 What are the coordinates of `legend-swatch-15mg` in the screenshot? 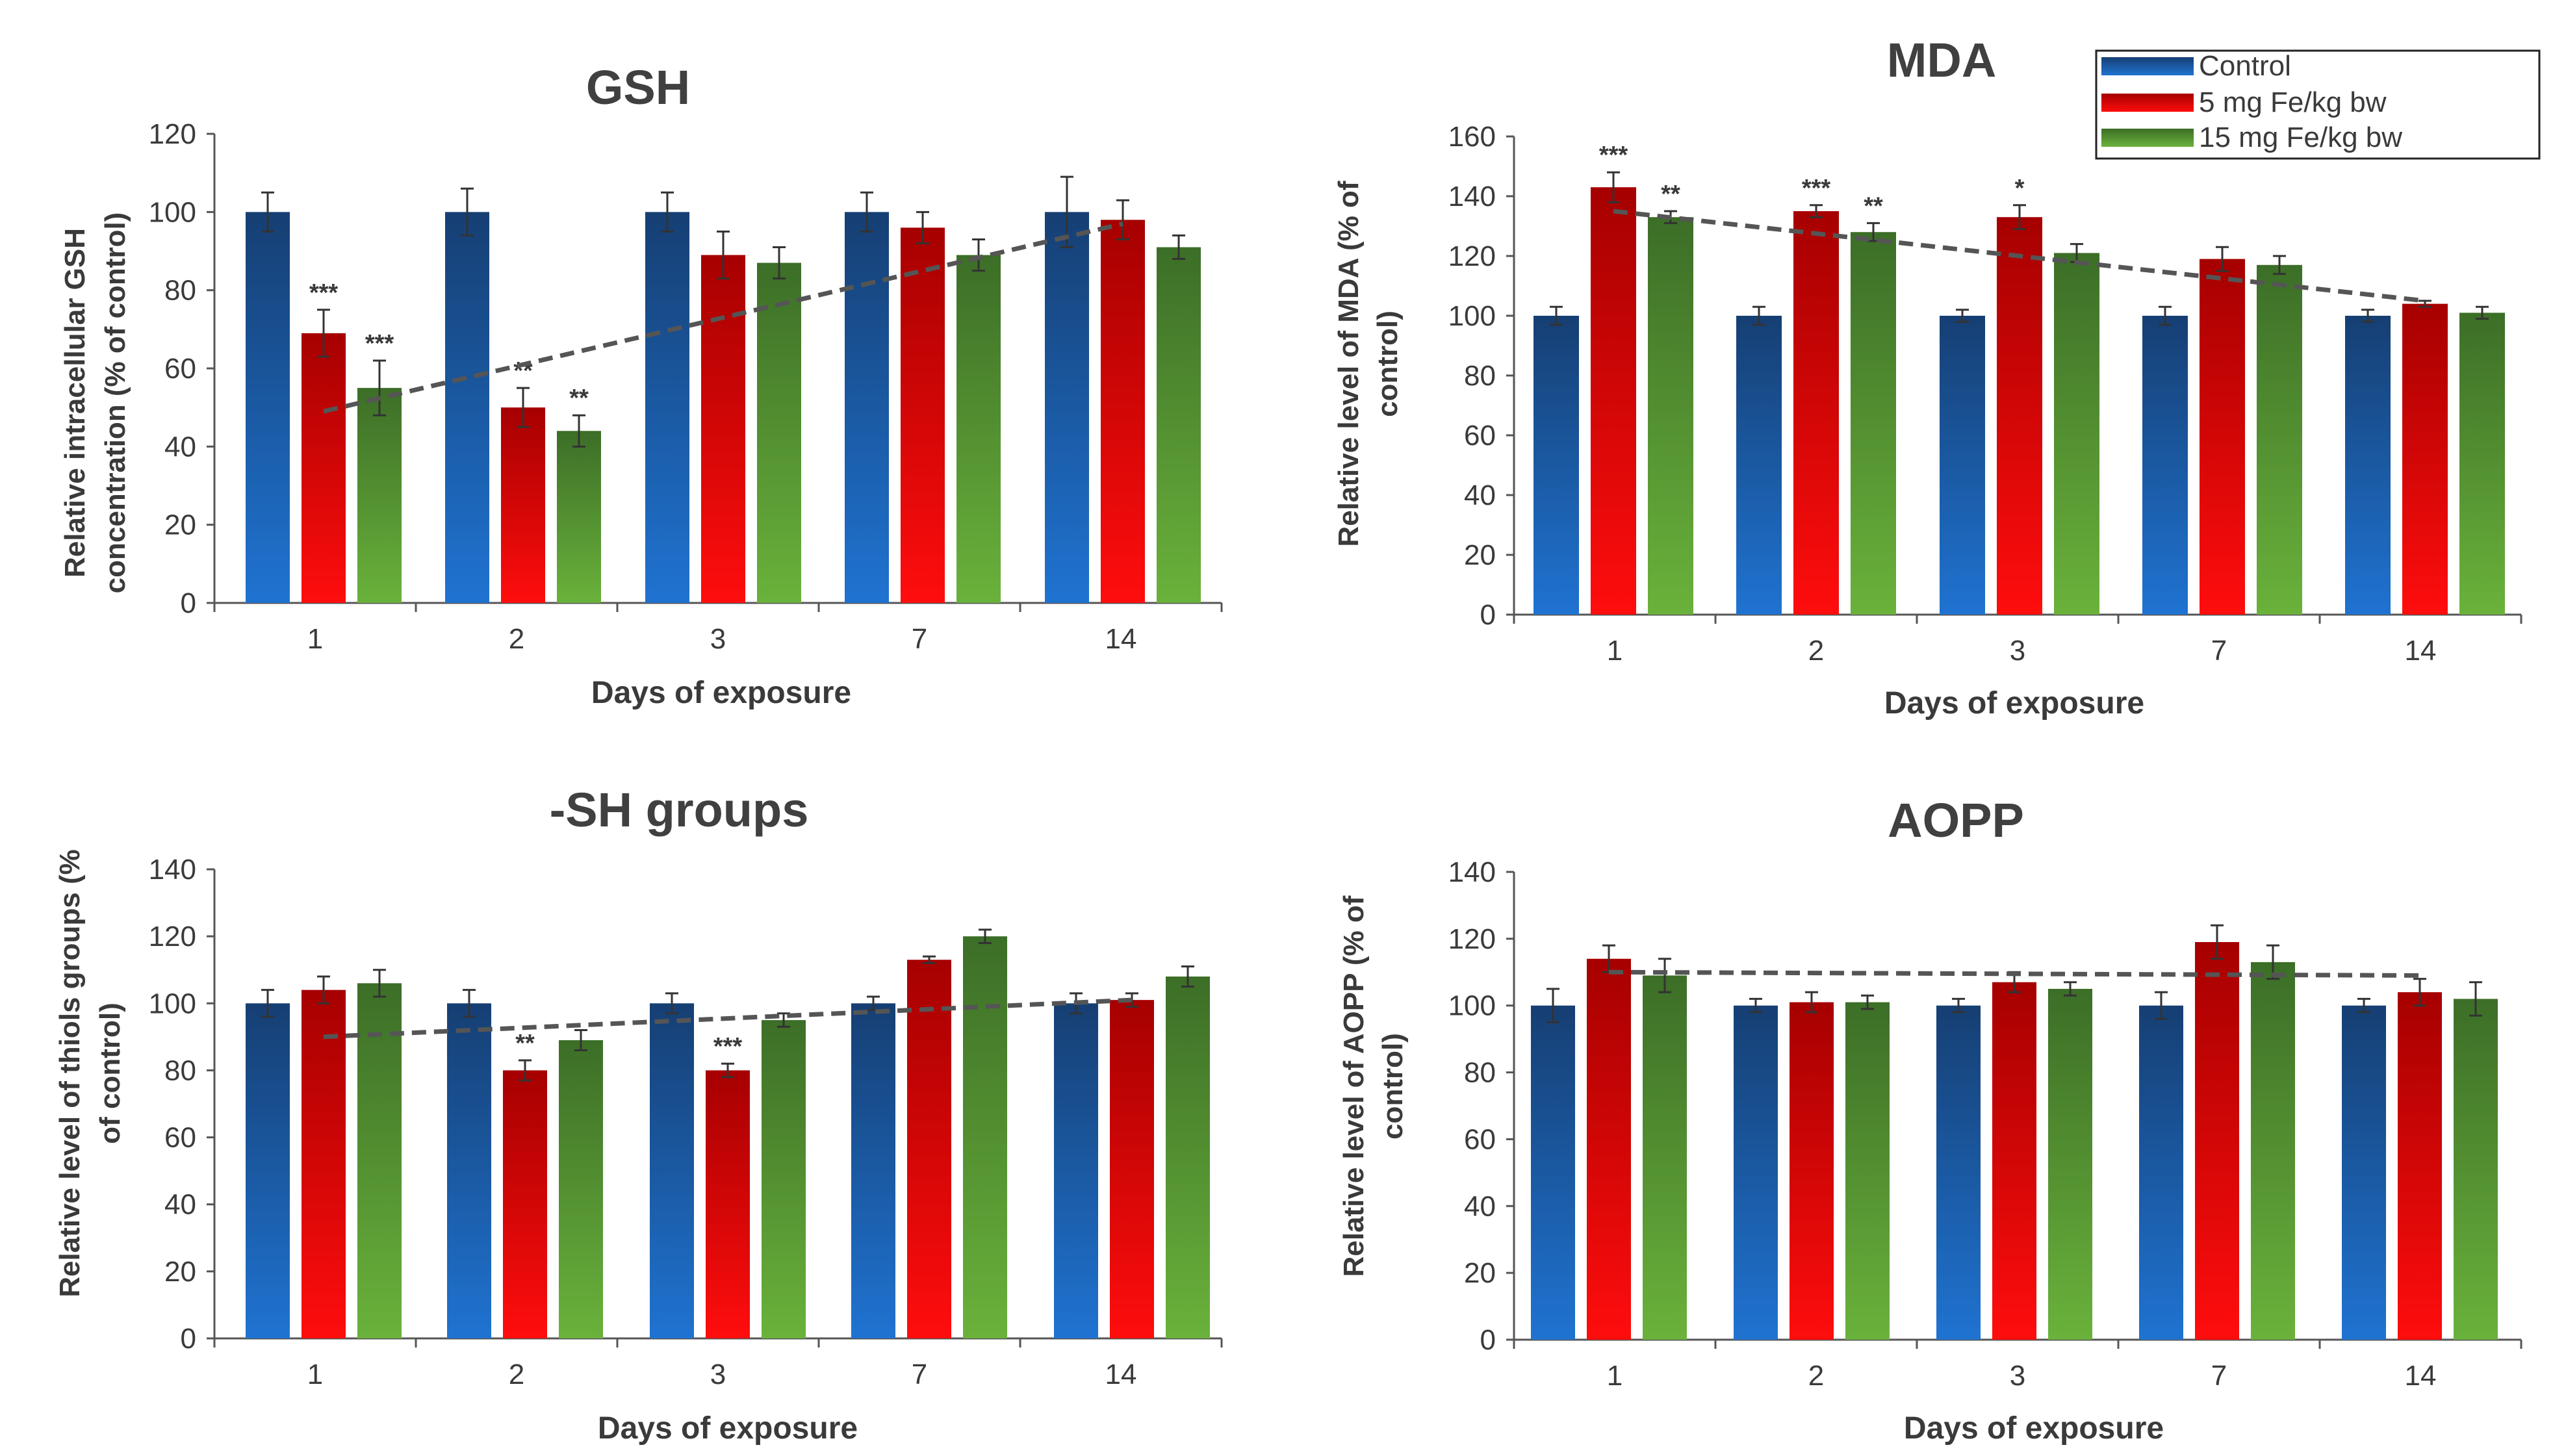 It's located at (2147, 138).